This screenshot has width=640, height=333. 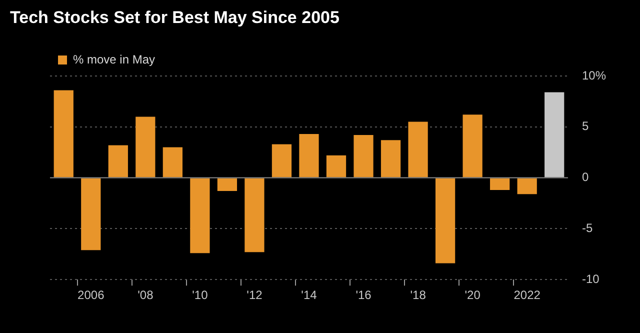 What do you see at coordinates (585, 177) in the screenshot?
I see `y-tick-label: 0` at bounding box center [585, 177].